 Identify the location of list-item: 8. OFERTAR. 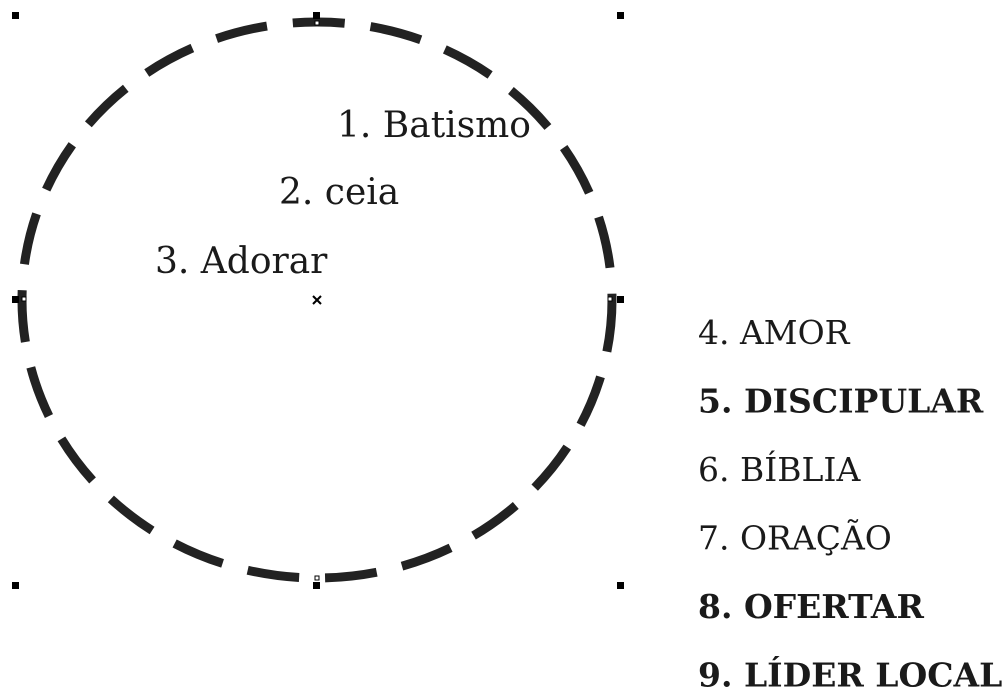
(811, 606).